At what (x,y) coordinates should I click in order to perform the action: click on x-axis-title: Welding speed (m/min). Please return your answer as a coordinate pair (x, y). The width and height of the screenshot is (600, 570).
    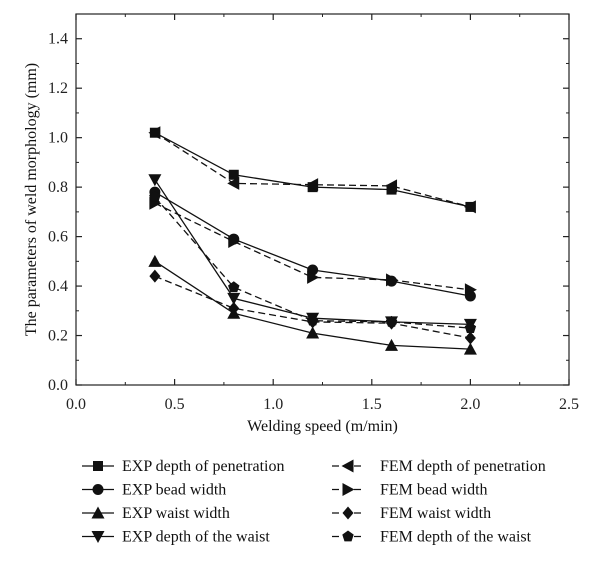
    Looking at the image, I should click on (322, 426).